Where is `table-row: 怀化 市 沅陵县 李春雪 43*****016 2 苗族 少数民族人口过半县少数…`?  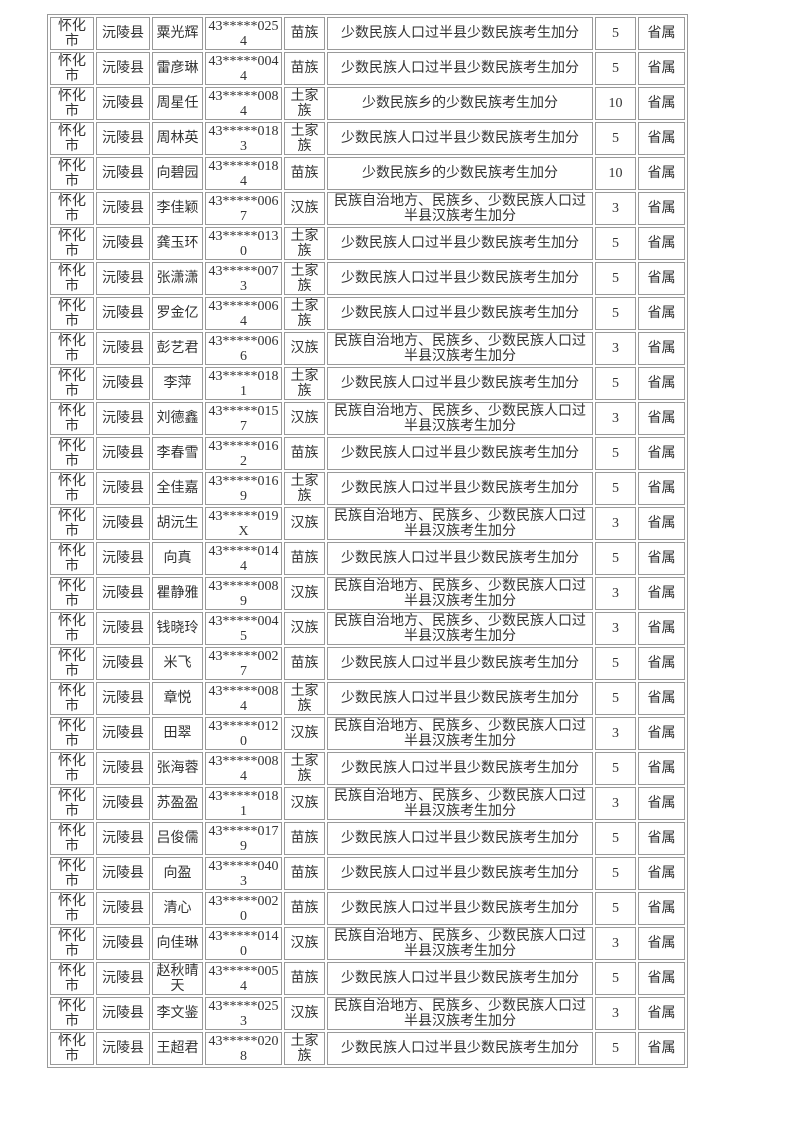
table-row: 怀化 市 沅陵县 李春雪 43*****016 2 苗族 少数民族人口过半县少数… is located at coordinates (367, 453).